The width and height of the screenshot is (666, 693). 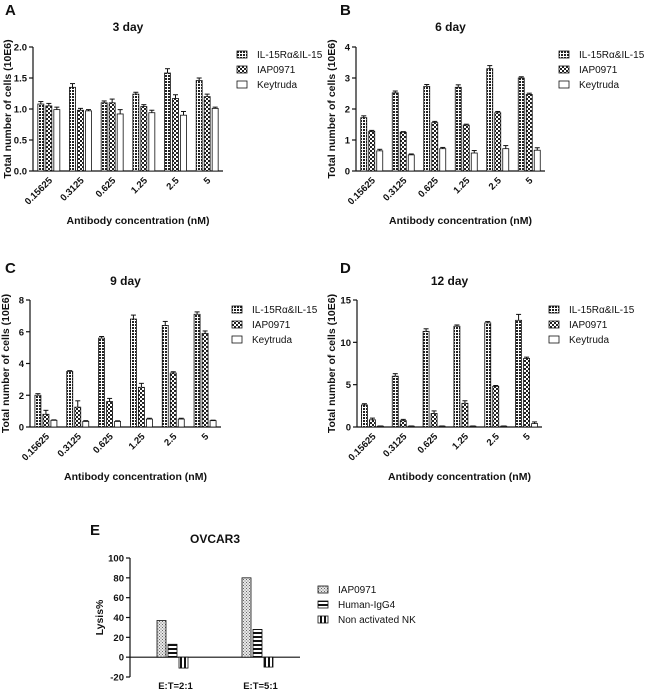 I want to click on legend-label: Non activated NK, so click(x=377, y=620).